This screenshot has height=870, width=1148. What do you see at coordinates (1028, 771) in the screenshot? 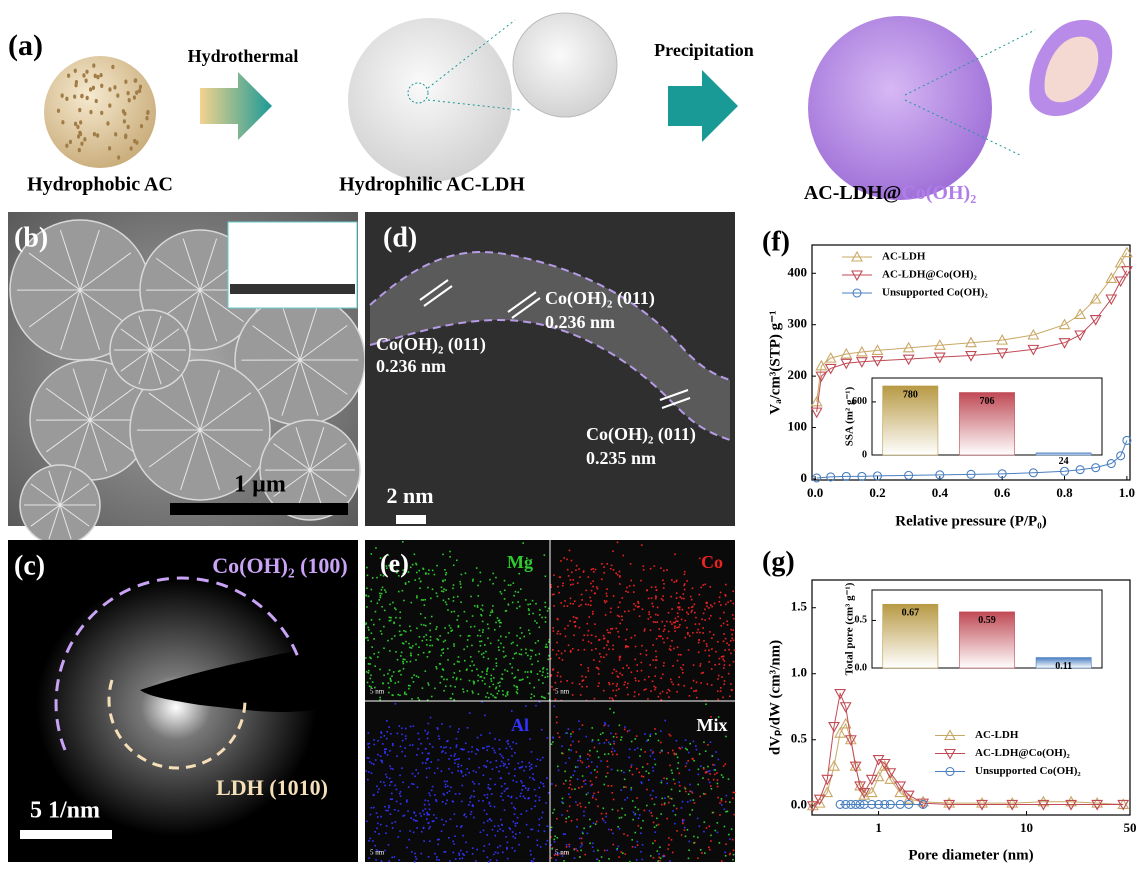
I see `legend-label: Unsupported Co(OH)₂` at bounding box center [1028, 771].